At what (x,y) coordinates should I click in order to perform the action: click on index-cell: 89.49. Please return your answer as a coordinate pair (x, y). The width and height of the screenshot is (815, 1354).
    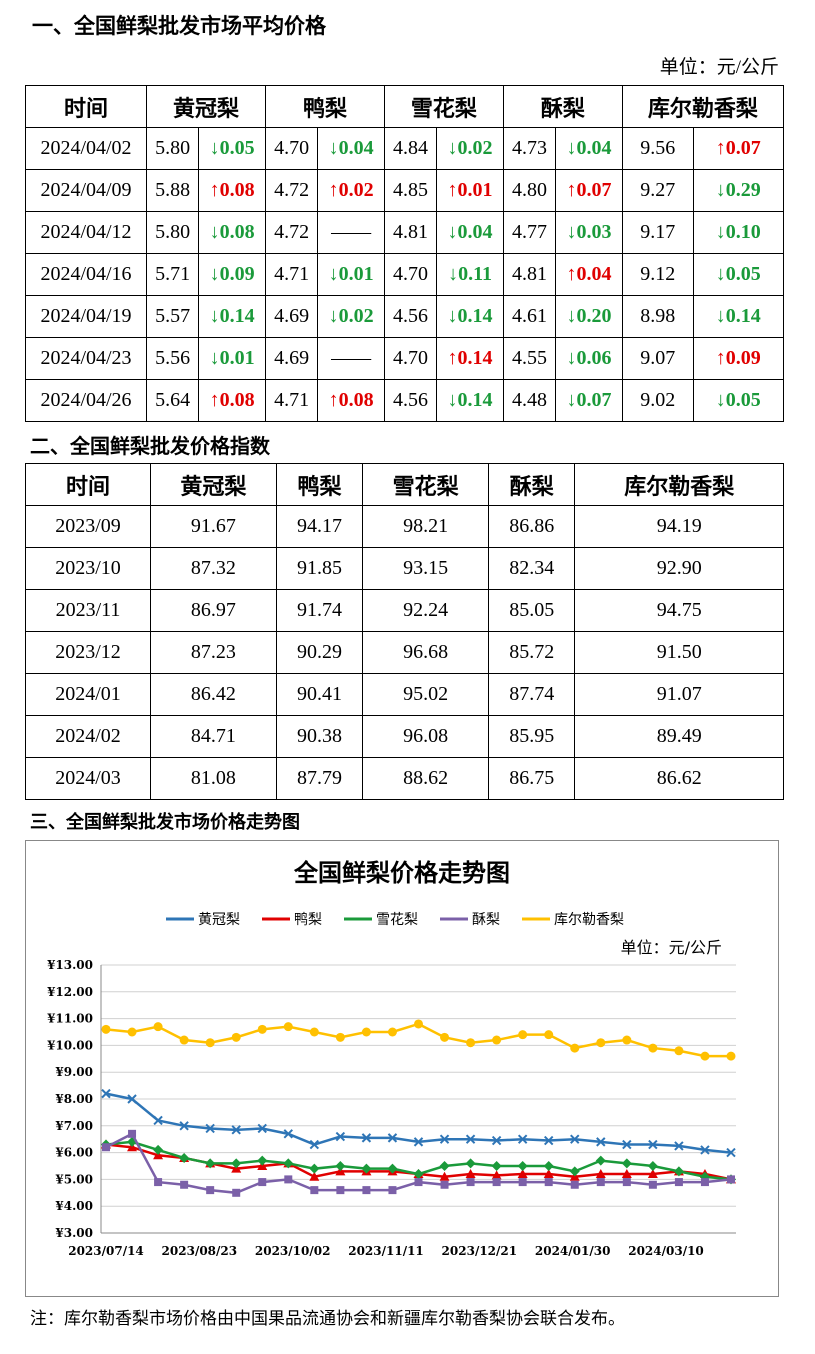
    Looking at the image, I should click on (679, 736).